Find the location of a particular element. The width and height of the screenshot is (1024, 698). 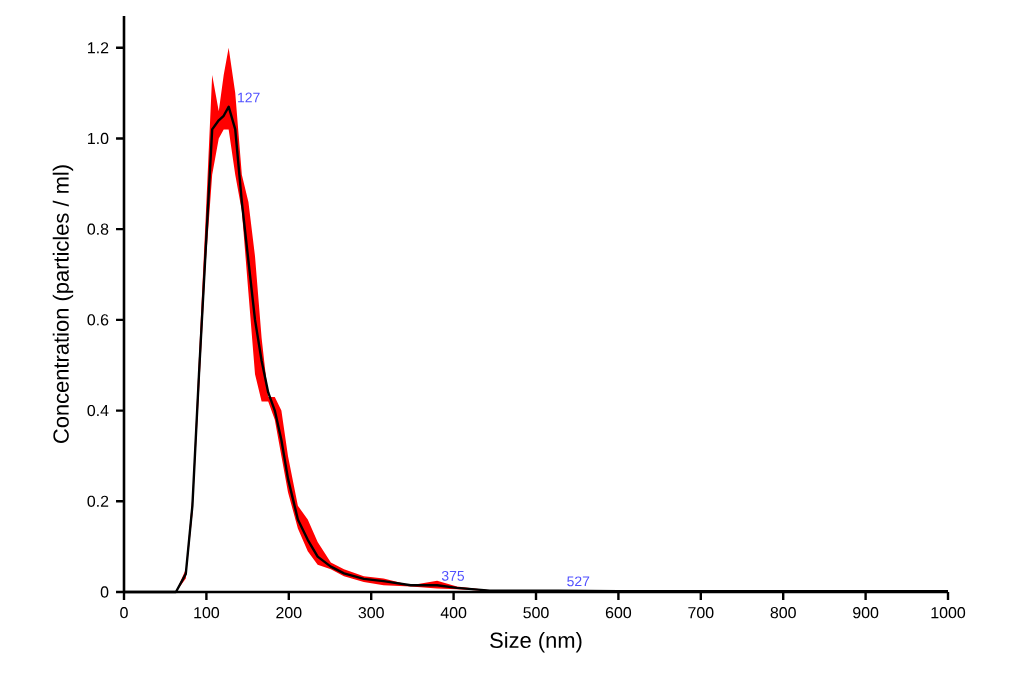

y-axis-title: Concentration (particles / ml) is located at coordinates (63, 304).